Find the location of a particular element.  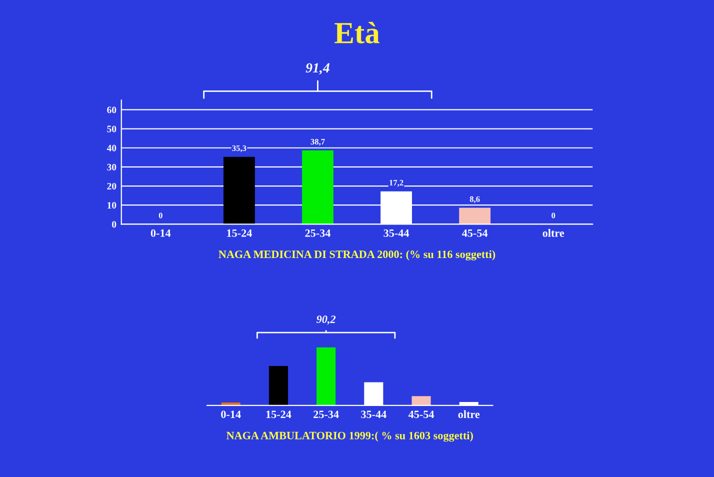

y-tick-label: 50 is located at coordinates (111, 129).